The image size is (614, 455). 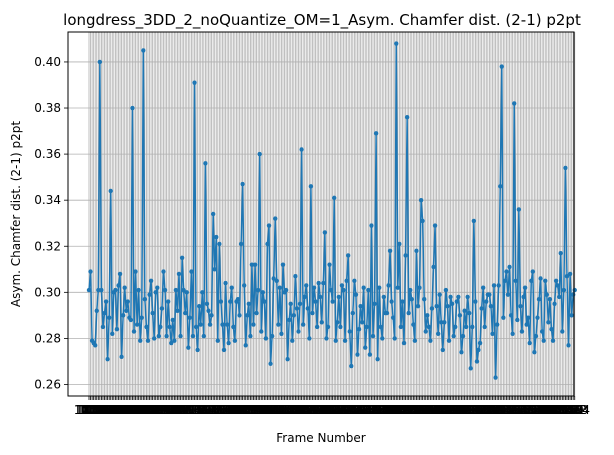 I want to click on x-tick-label: 1162, so click(x=261, y=410).